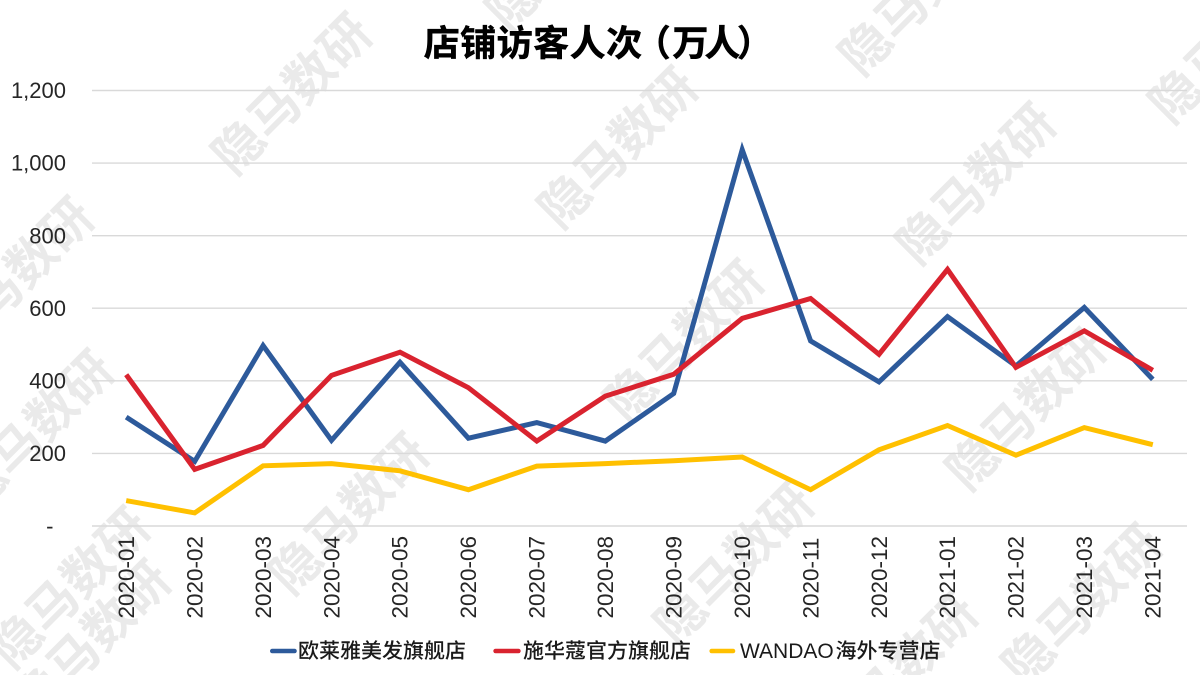 The image size is (1200, 680). What do you see at coordinates (331, 577) in the screenshot?
I see `svg-text: 2020-04` at bounding box center [331, 577].